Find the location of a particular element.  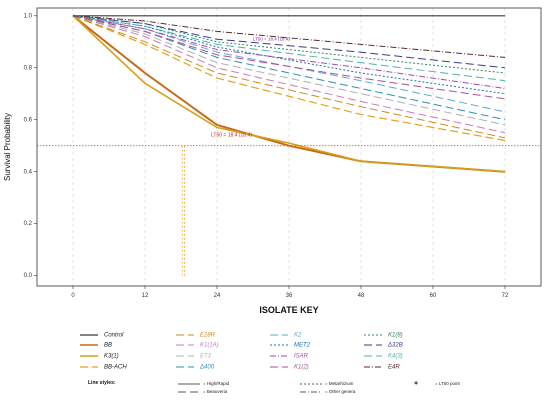

legend-entry: E73 is located at coordinates (205, 357).